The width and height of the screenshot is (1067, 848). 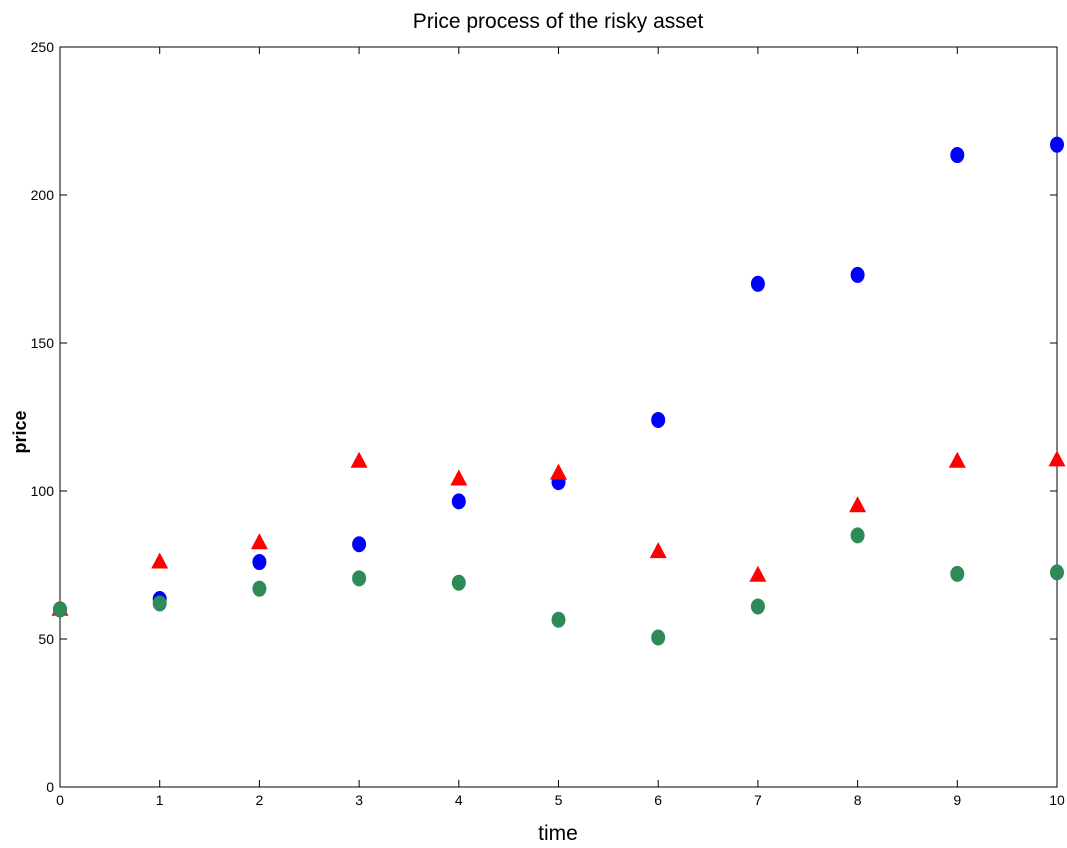 I want to click on x-axis-label: time, so click(x=558, y=833).